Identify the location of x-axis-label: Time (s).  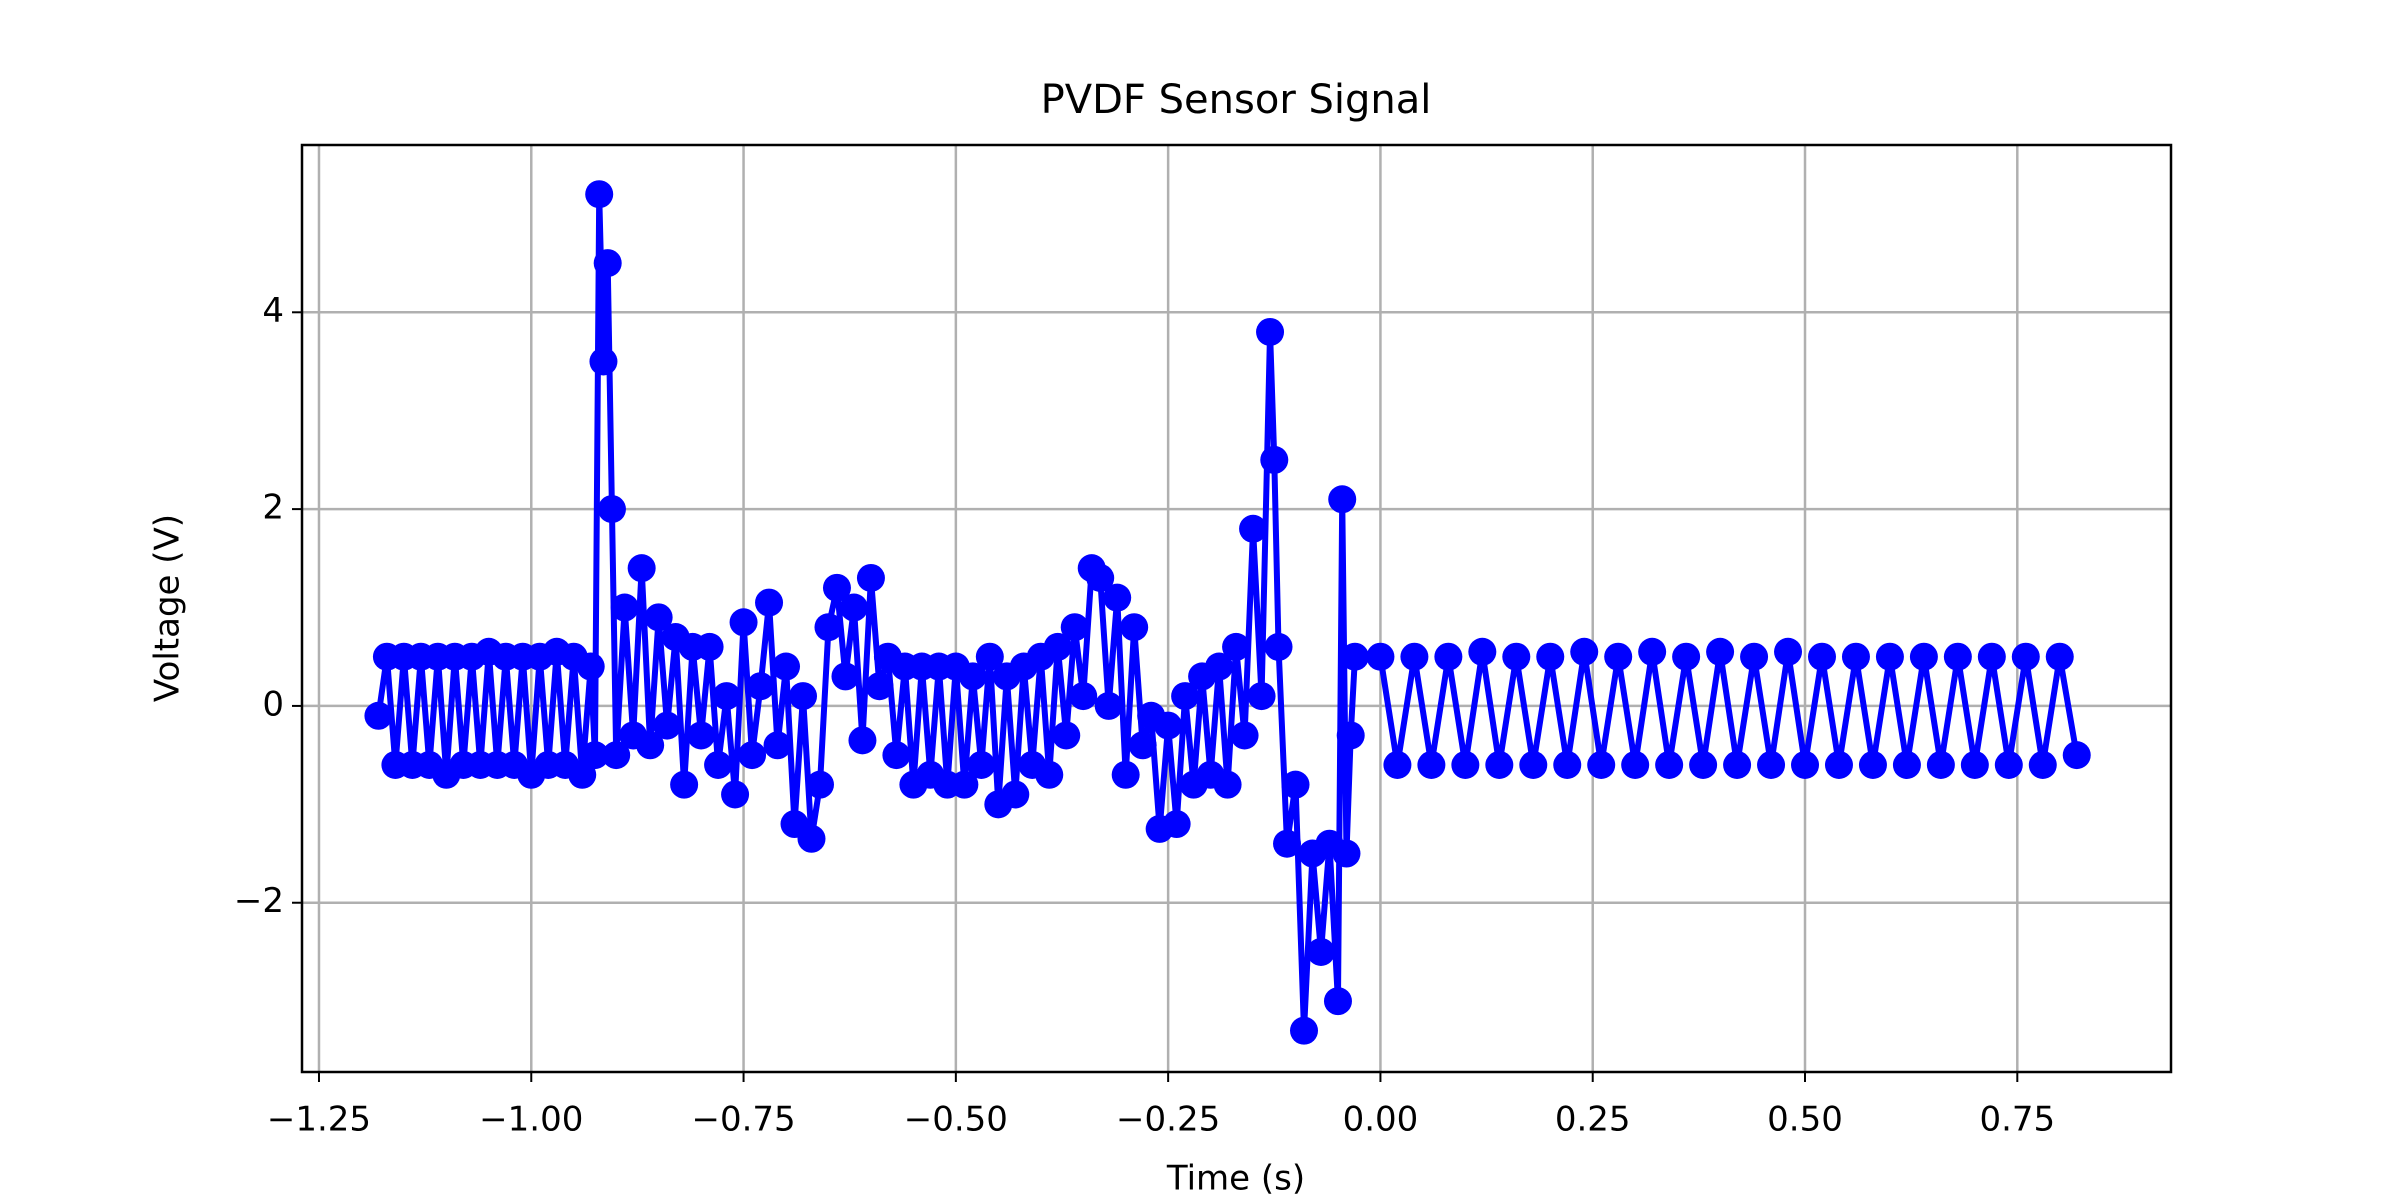
(1235, 1179).